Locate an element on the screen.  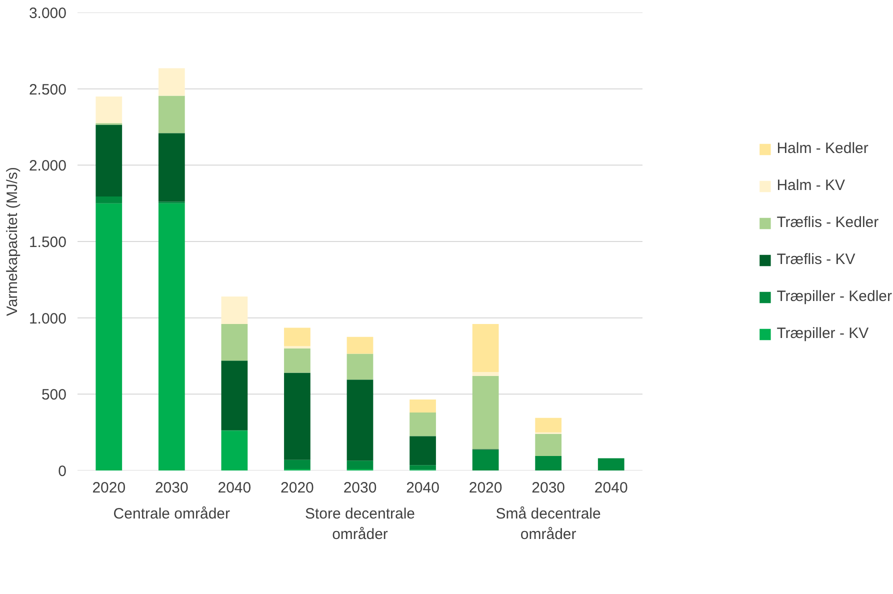
legend-label: Træpiller - KV is located at coordinates (822, 333).